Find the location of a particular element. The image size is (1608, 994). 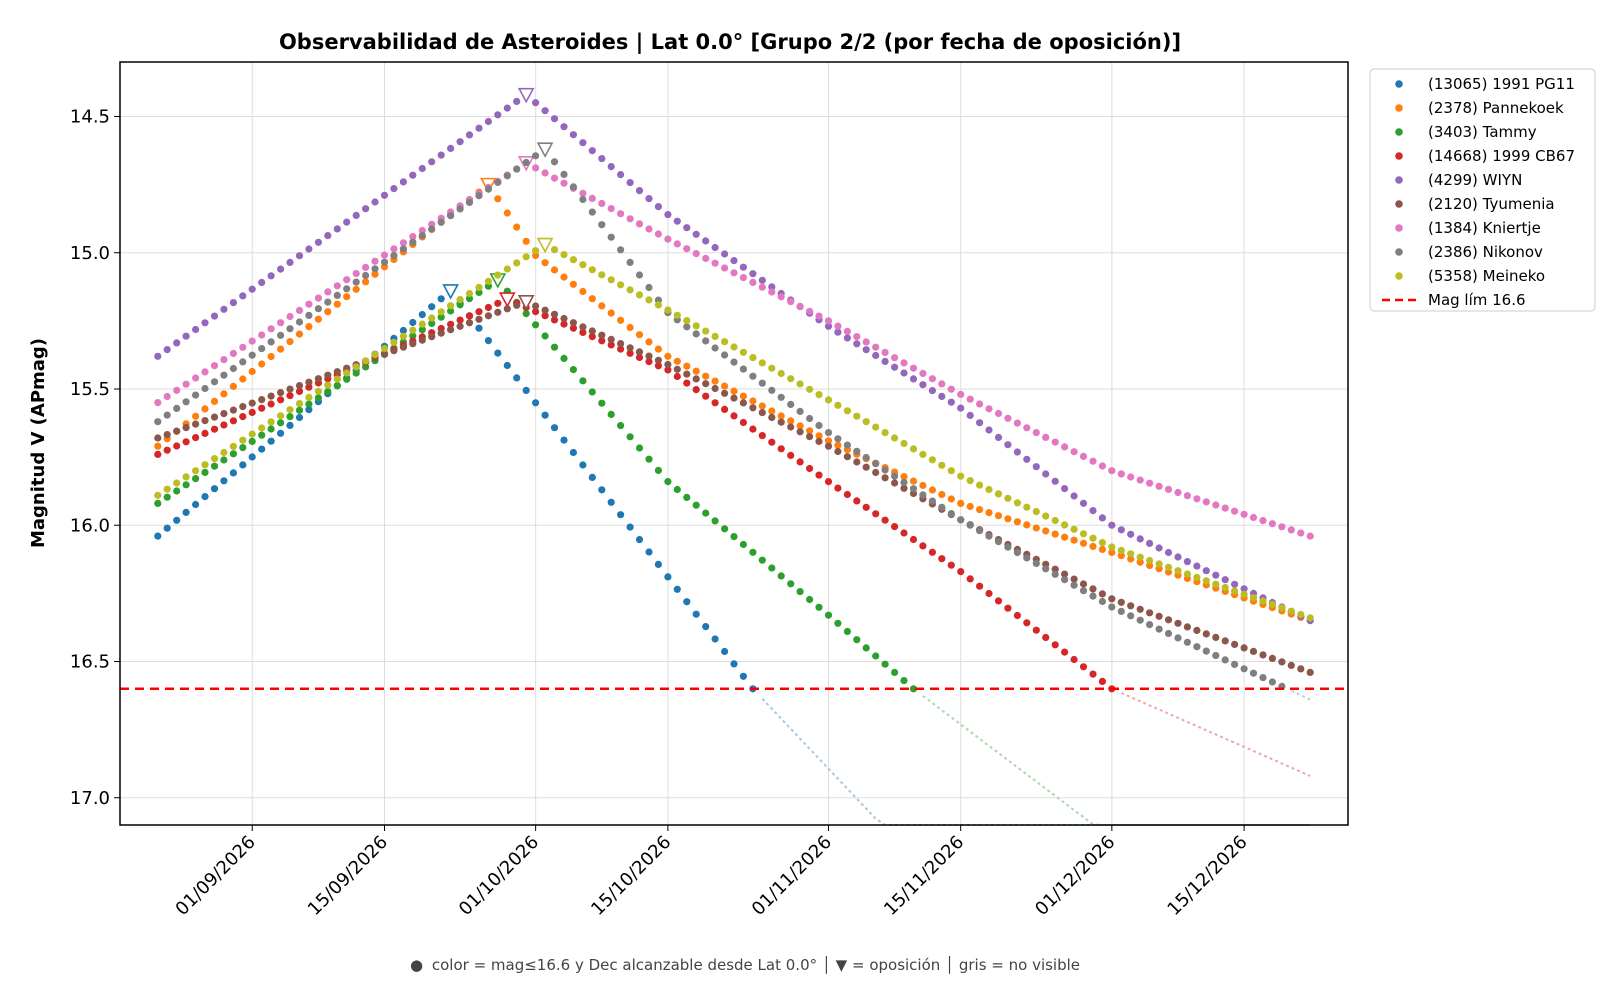

x-tick-label: 01/12/2026 is located at coordinates (1075, 876).